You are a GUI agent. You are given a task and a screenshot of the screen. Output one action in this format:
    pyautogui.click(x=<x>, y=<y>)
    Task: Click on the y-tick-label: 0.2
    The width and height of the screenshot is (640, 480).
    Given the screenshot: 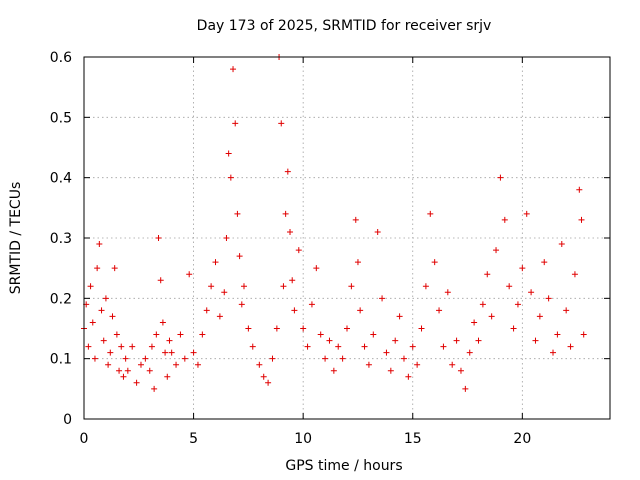 What is the action you would take?
    pyautogui.click(x=61, y=299)
    